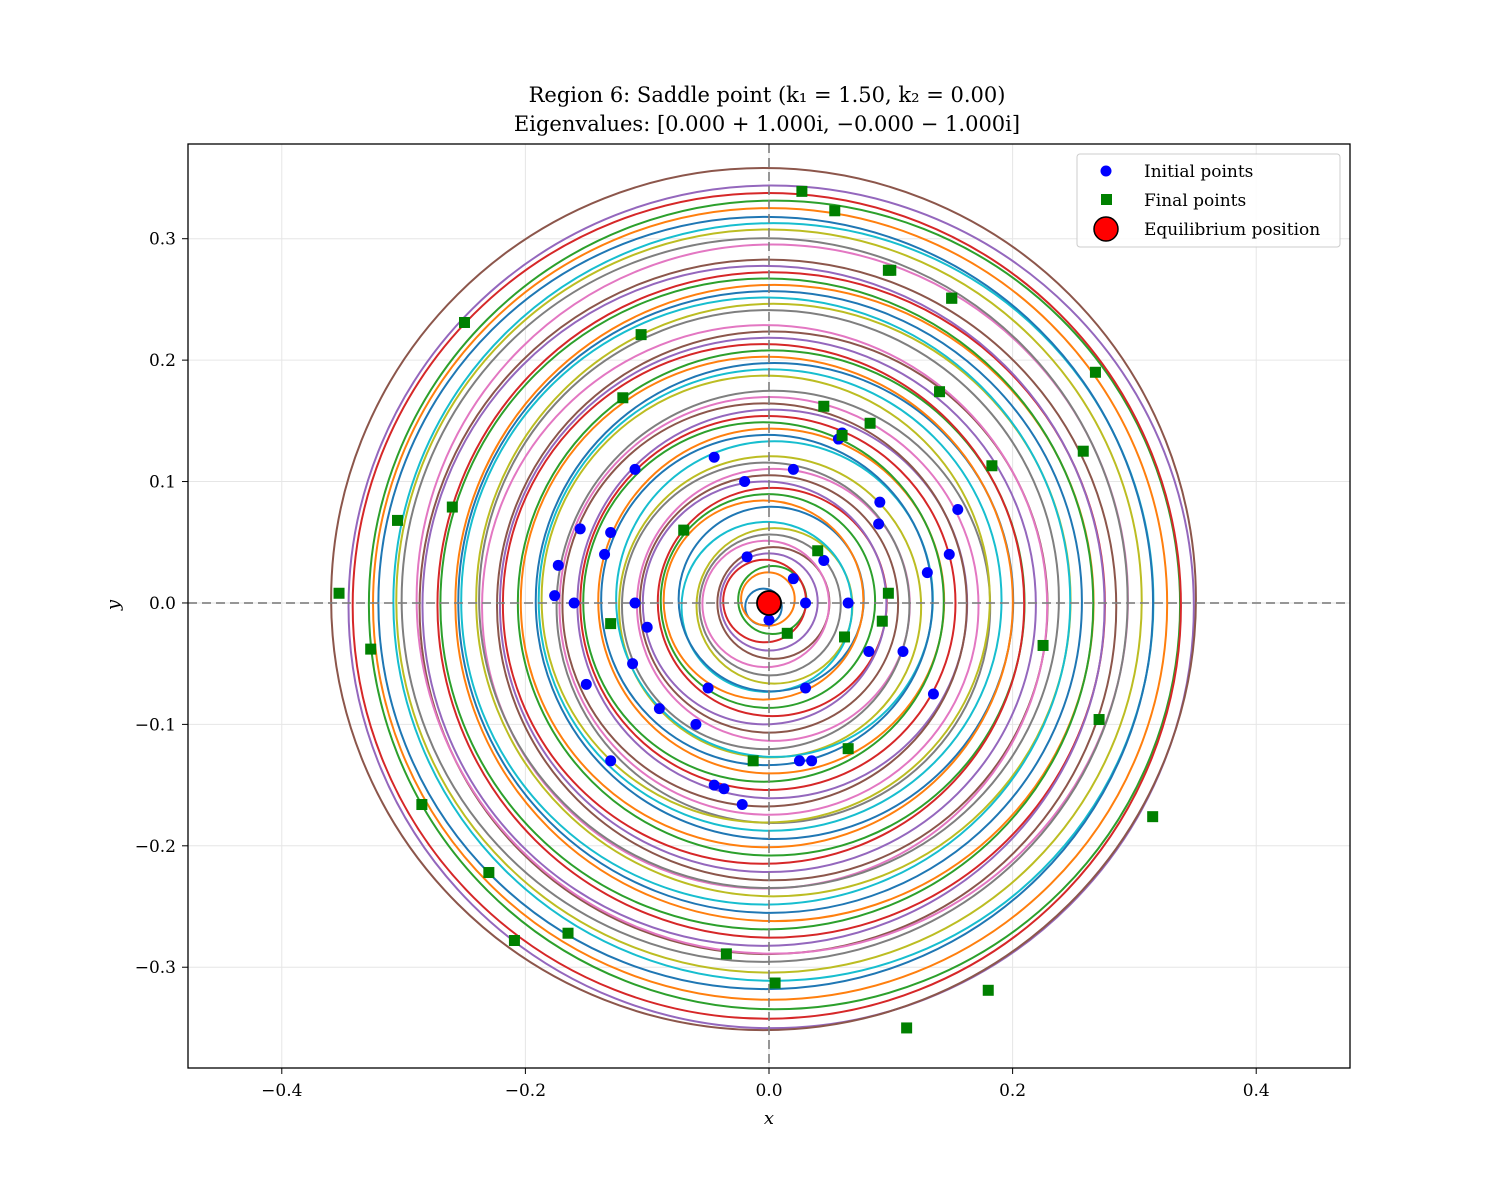 The width and height of the screenshot is (1500, 1200). I want to click on x-ticks: −0.4 −0.2 0.0 0.2 0.4, so click(765, 1084).